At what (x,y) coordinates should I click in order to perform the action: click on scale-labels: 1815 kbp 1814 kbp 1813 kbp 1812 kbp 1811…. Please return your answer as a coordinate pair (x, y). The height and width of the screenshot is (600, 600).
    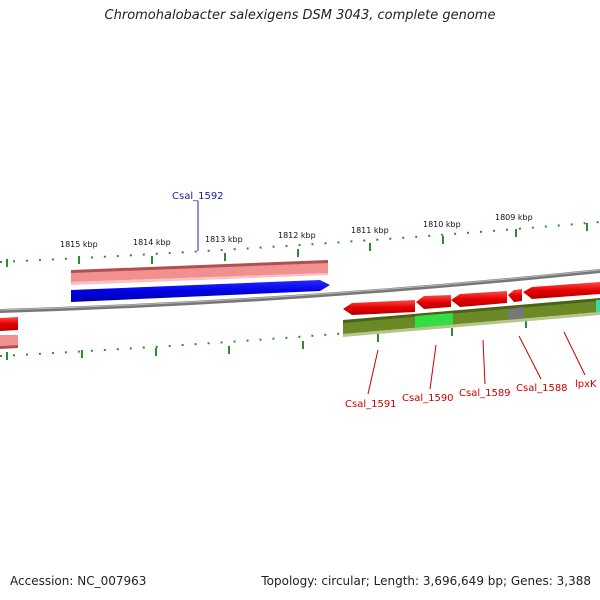
    Looking at the image, I should click on (296, 231).